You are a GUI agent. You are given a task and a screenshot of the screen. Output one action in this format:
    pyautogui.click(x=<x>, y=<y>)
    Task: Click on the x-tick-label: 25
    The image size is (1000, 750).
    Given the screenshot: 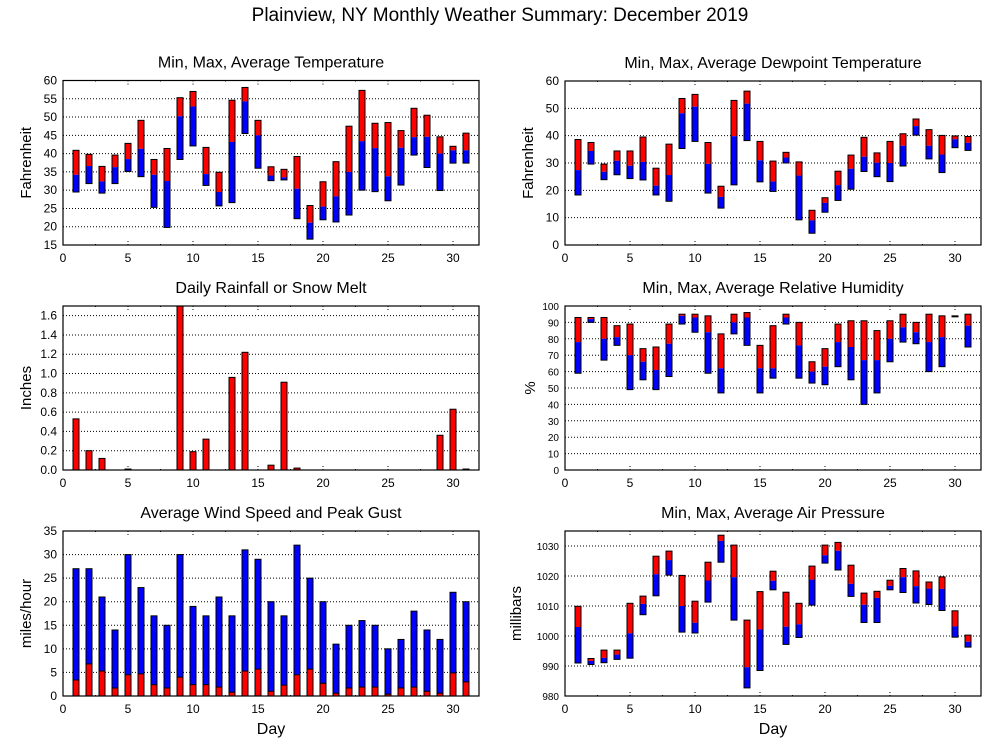 What is the action you would take?
    pyautogui.click(x=890, y=483)
    